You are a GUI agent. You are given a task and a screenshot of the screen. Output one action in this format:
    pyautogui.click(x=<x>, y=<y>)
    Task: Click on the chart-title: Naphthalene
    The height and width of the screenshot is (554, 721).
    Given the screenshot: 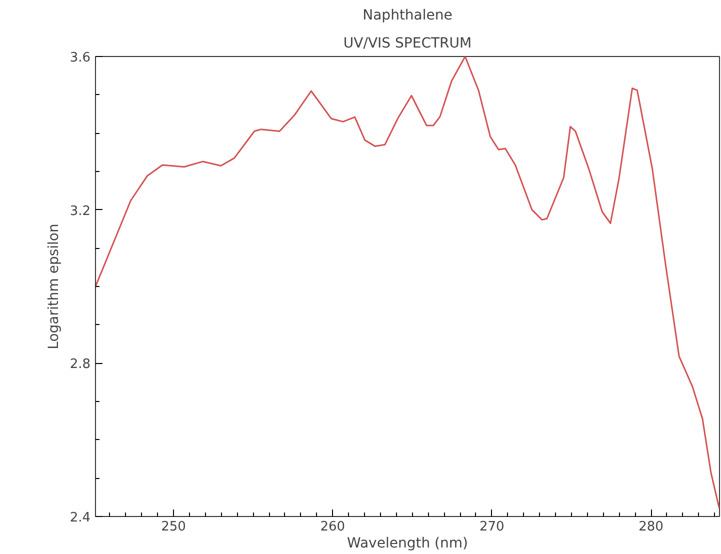 What is the action you would take?
    pyautogui.click(x=407, y=16)
    